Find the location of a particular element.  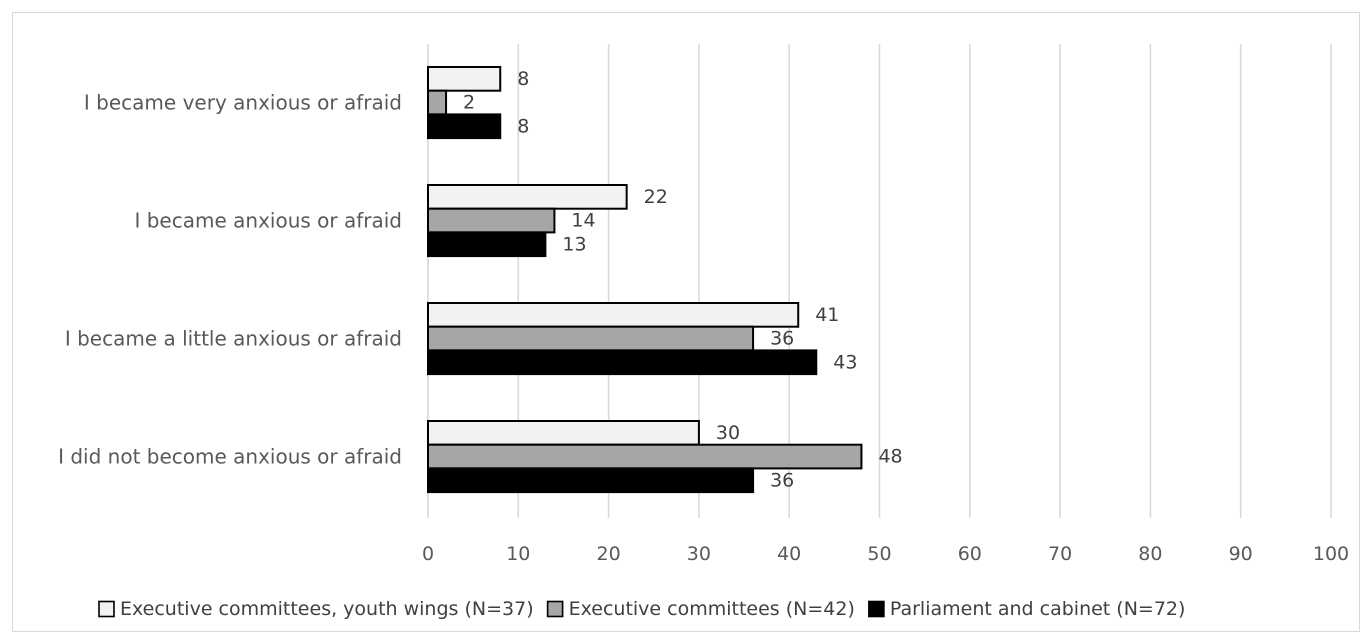

x-tick-label: 70 is located at coordinates (1060, 554).